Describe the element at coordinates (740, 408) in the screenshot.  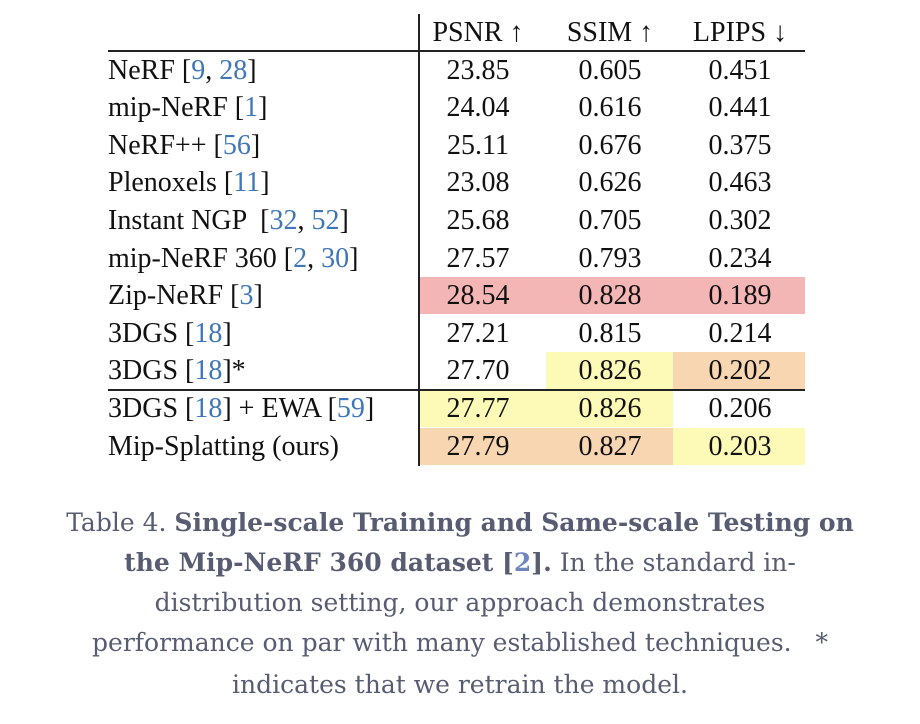
I see `metric-value: 0.206` at that location.